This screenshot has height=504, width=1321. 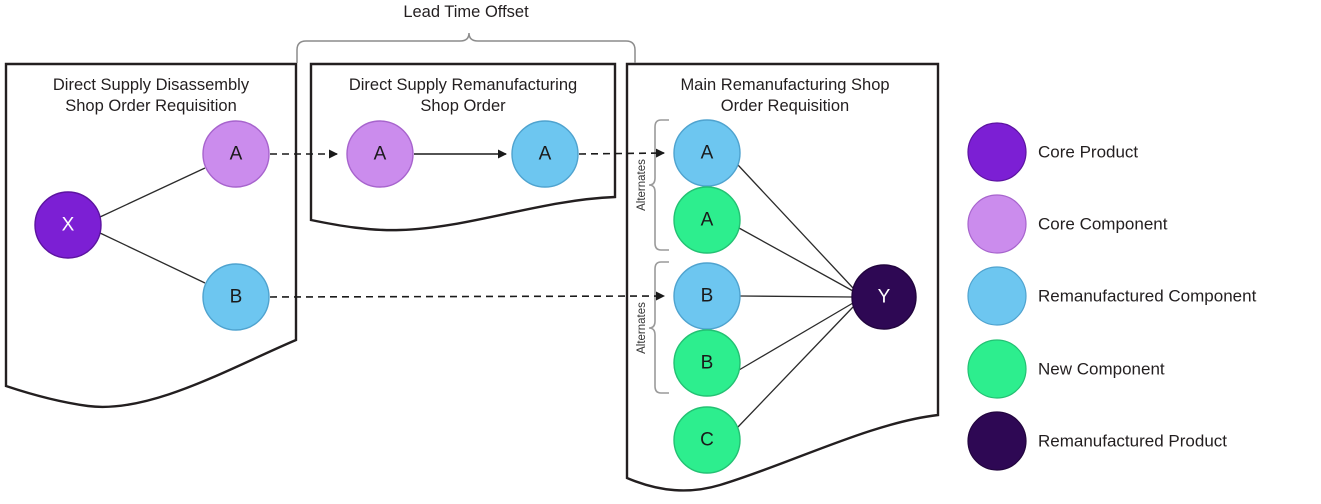 I want to click on edge-dashed-b-to-main-b, so click(x=467, y=296).